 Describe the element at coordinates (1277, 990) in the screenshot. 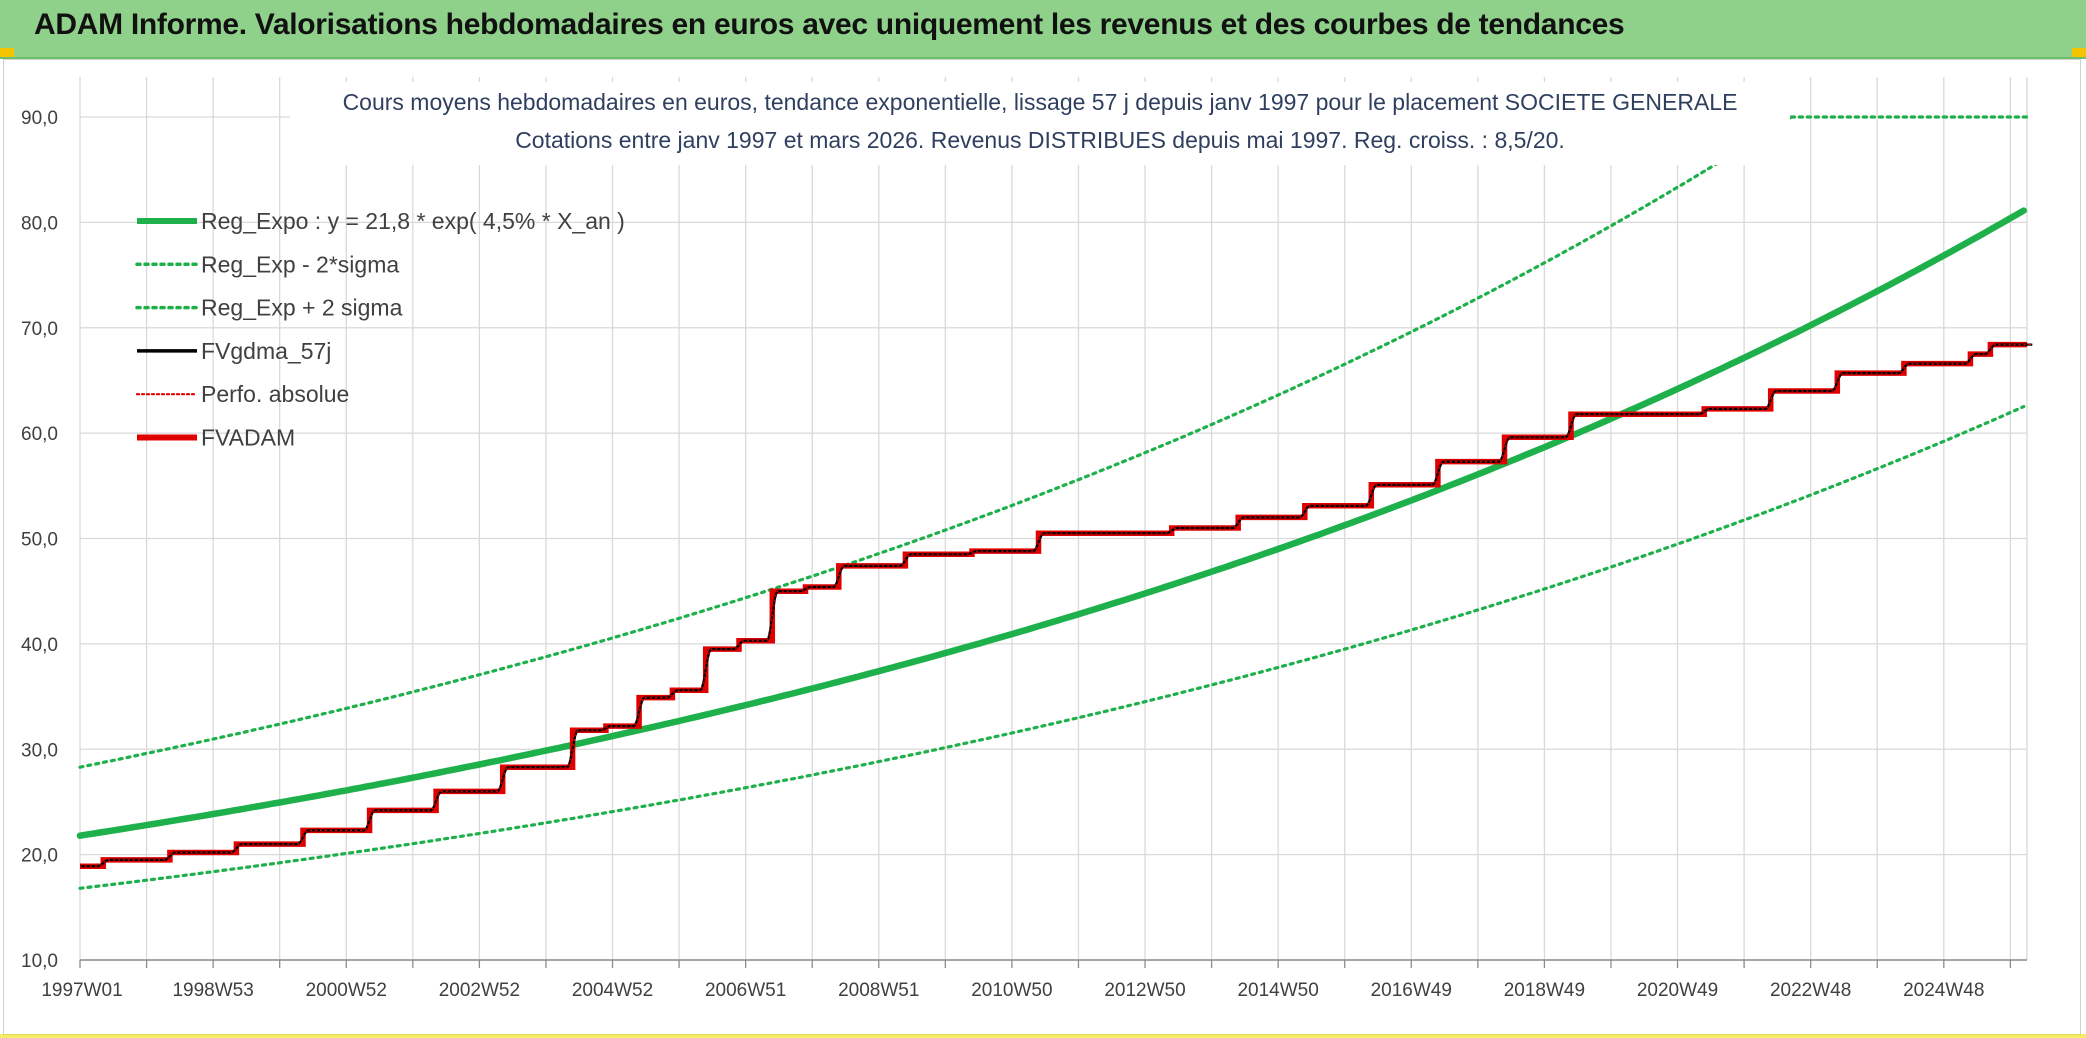

I see `x-tick-label: 2014W50` at that location.